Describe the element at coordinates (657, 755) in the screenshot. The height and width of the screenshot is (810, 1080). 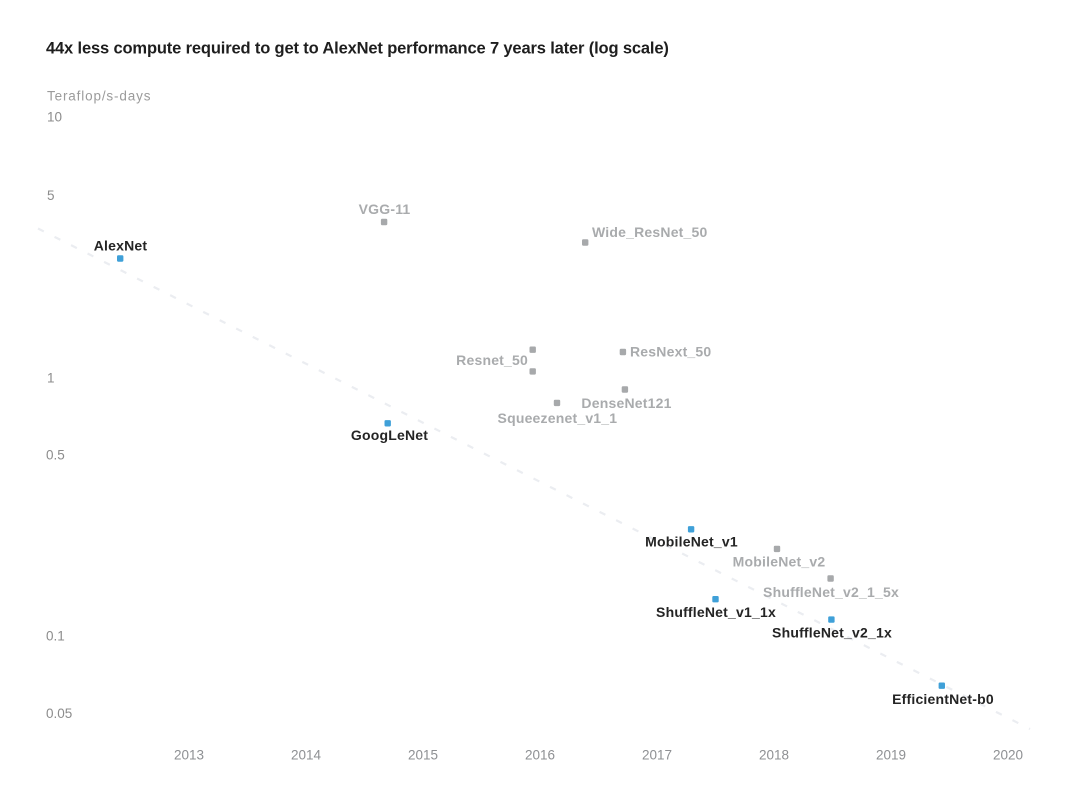
I see `svg-text: 2017` at that location.